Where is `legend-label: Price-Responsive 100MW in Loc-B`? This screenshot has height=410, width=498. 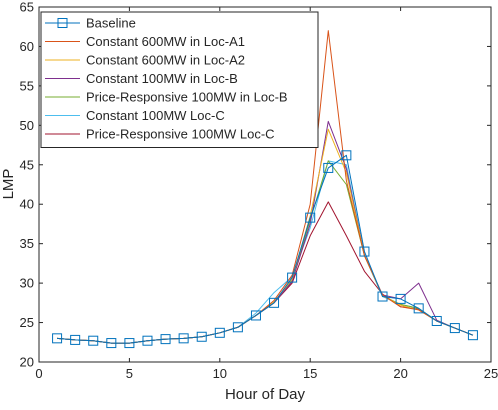
legend-label: Price-Responsive 100MW in Loc-B is located at coordinates (187, 97).